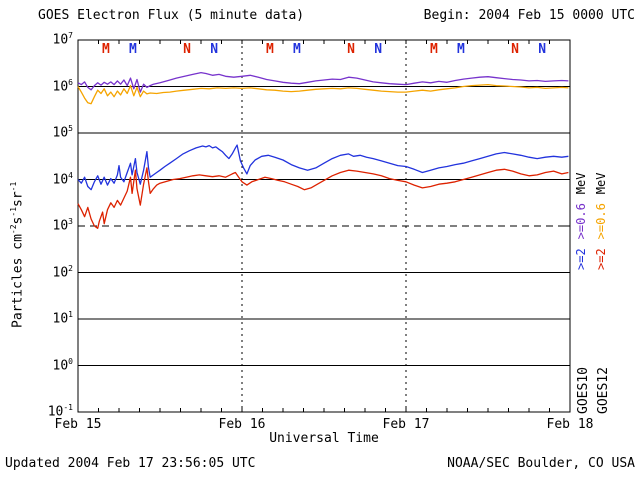 The width and height of the screenshot is (640, 480). What do you see at coordinates (601, 183) in the screenshot?
I see `legend-goes12-mev: MeV` at bounding box center [601, 183].